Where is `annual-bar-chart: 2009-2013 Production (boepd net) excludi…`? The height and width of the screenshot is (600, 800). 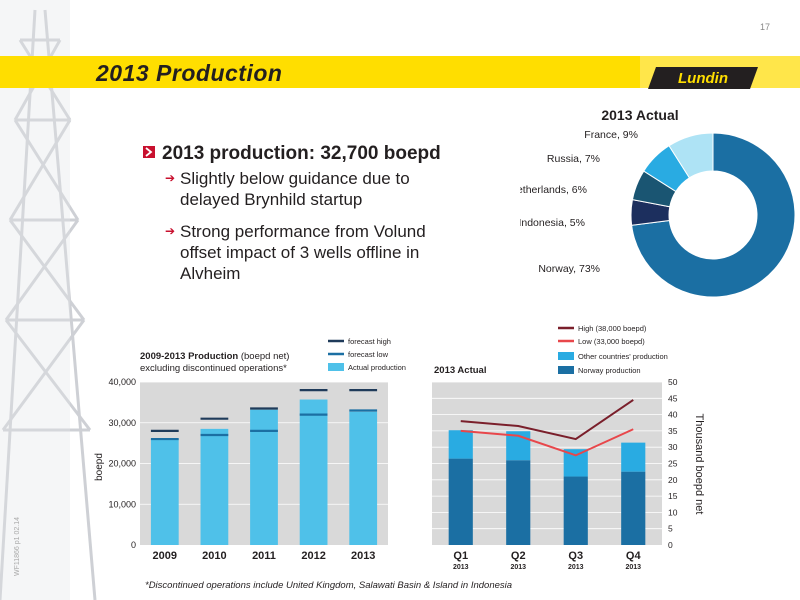 annual-bar-chart: 2009-2013 Production (boepd net) excludi… is located at coordinates (250, 449).